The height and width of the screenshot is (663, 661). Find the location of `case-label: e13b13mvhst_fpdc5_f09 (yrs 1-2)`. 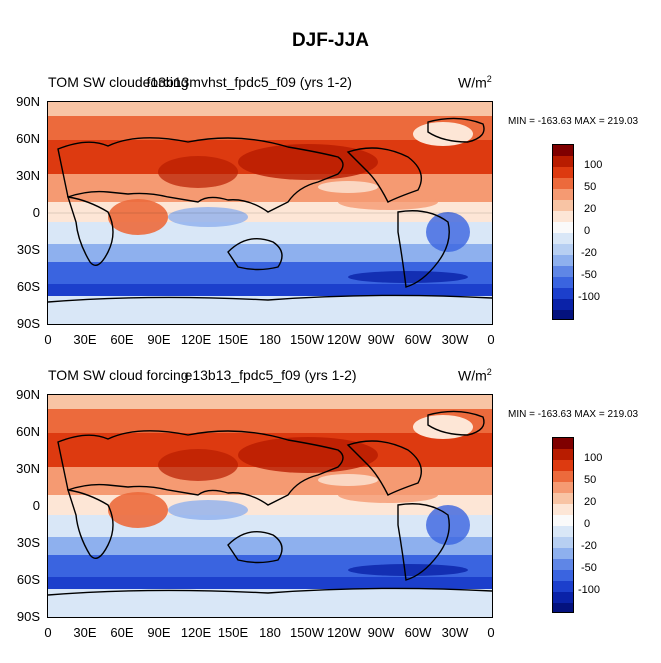

case-label: e13b13mvhst_fpdc5_f09 (yrs 1-2) is located at coordinates (247, 82).